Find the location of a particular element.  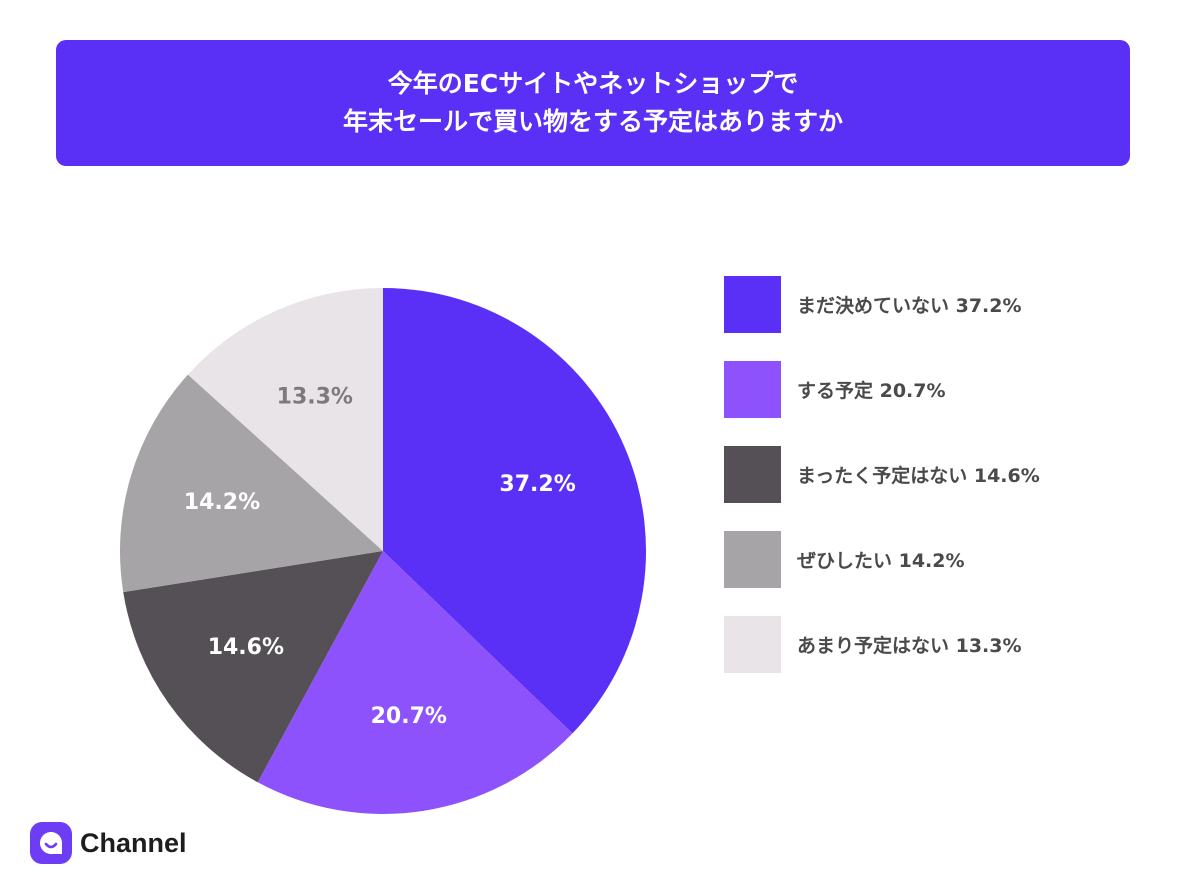

legend-item-undecided: まだ決めていない 37.2% is located at coordinates (882, 304).